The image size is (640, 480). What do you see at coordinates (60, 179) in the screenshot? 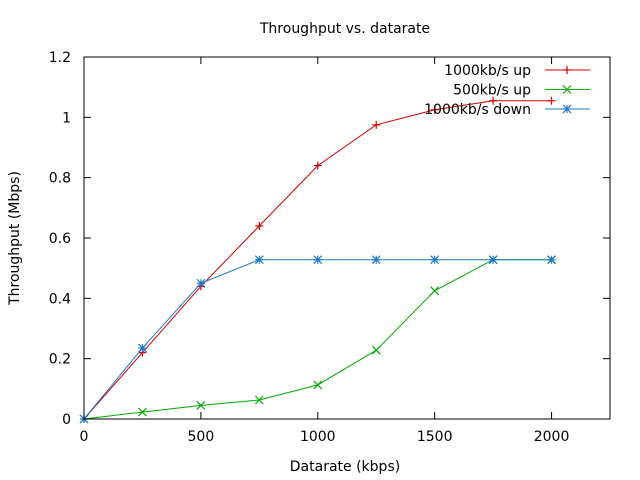
I see `y-tick-label: 0.8` at bounding box center [60, 179].